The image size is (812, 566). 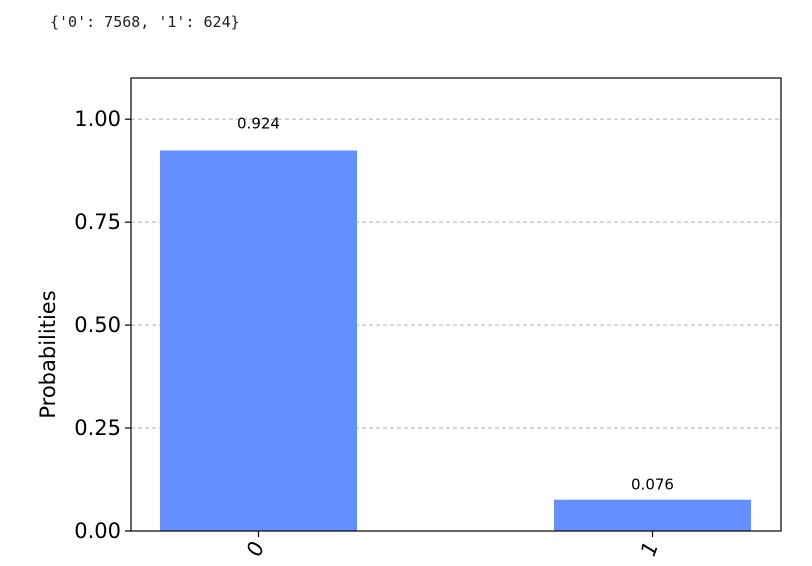 What do you see at coordinates (255, 549) in the screenshot?
I see `x-tick-label: 0` at bounding box center [255, 549].